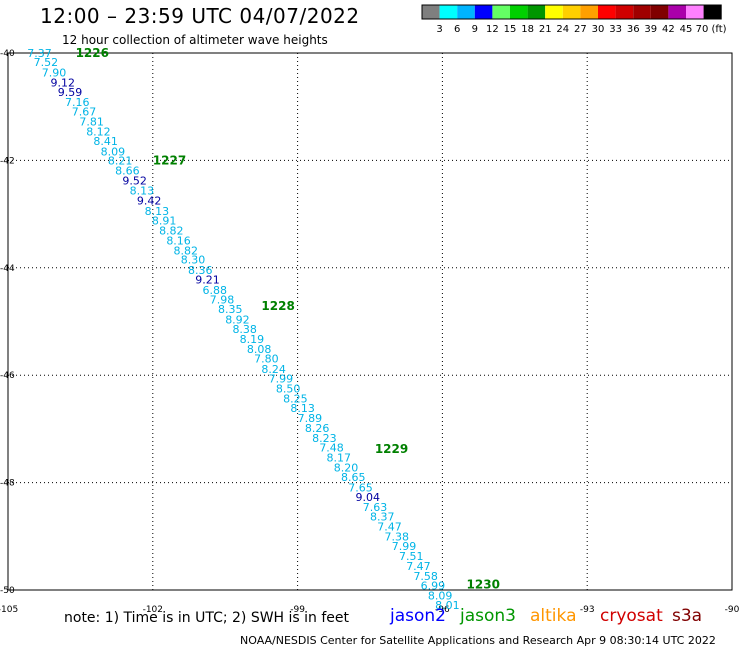 This screenshot has height=650, width=740. Describe the element at coordinates (391, 449) in the screenshot. I see `time-label: 1229` at that location.